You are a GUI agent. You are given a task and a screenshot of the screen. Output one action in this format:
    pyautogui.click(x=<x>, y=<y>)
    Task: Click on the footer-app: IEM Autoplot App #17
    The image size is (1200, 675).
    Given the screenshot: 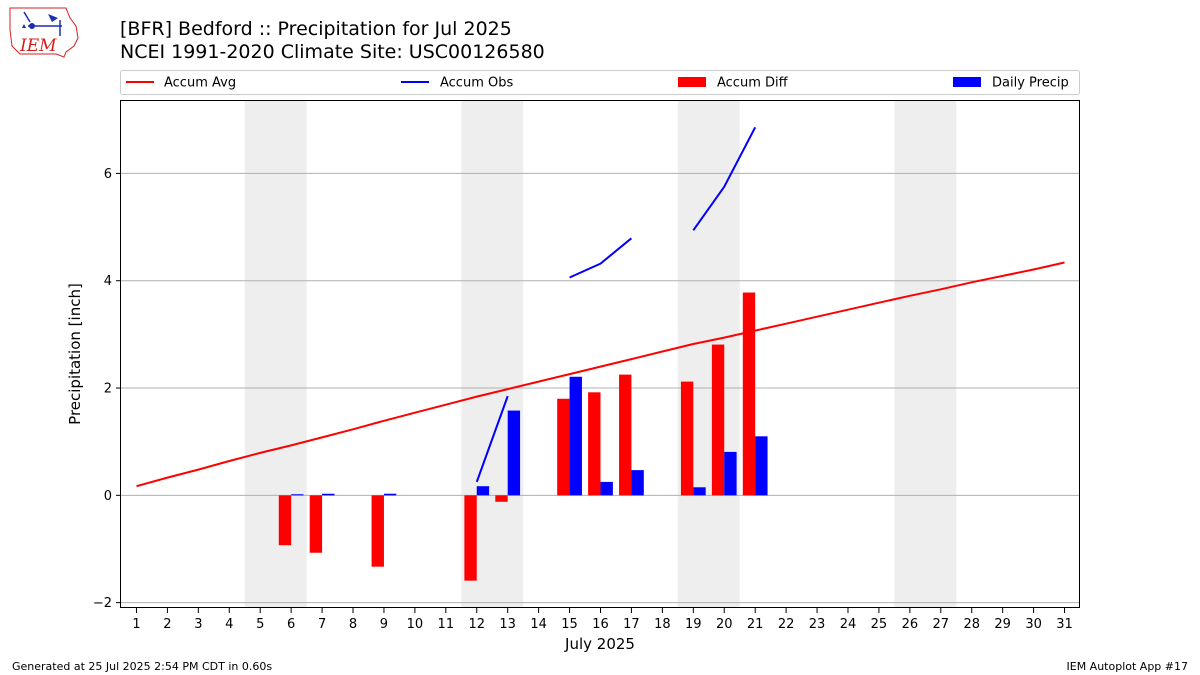 What is the action you would take?
    pyautogui.click(x=1128, y=666)
    